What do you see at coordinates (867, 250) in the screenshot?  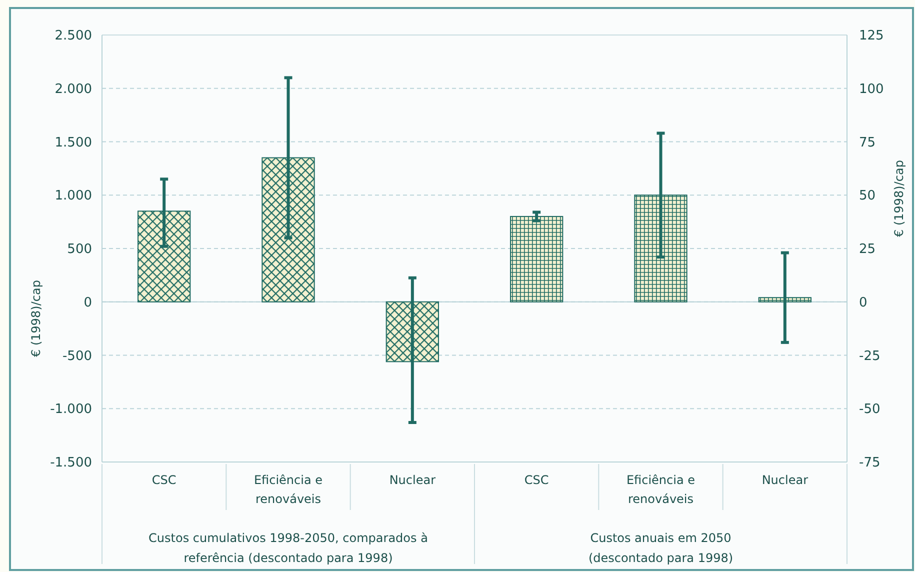 I see `y2-tick-label: 25` at bounding box center [867, 250].